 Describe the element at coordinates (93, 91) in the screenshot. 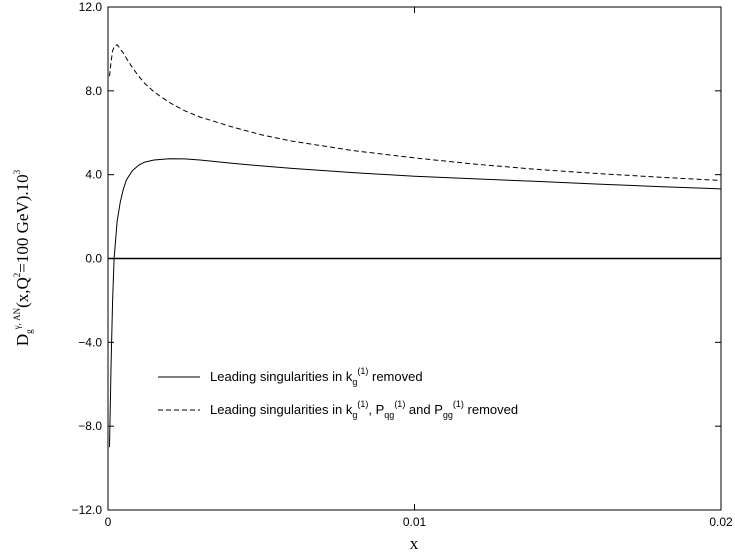

I see `y-tick-label: 8.0` at that location.